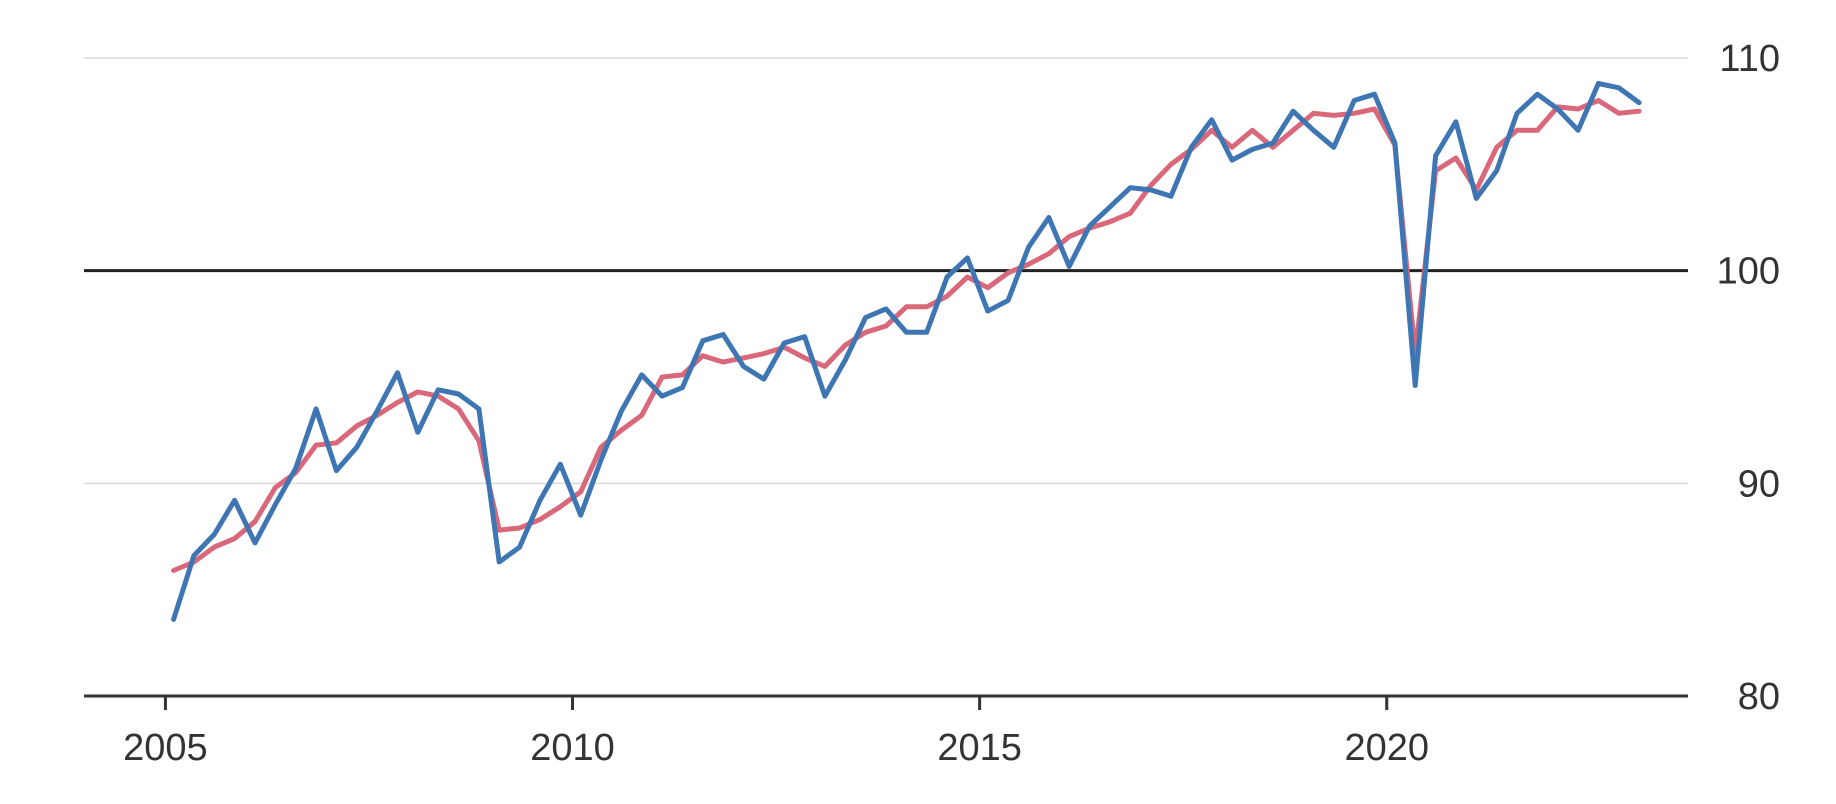  Describe the element at coordinates (165, 748) in the screenshot. I see `x-tick-label: 2005` at that location.